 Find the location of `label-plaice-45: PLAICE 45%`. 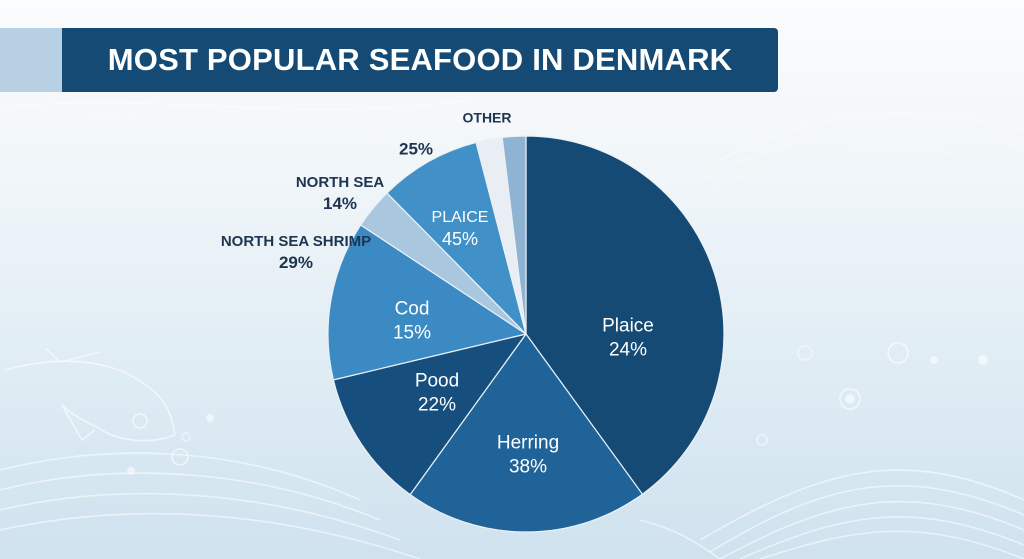

label-plaice-45: PLAICE 45% is located at coordinates (460, 229).